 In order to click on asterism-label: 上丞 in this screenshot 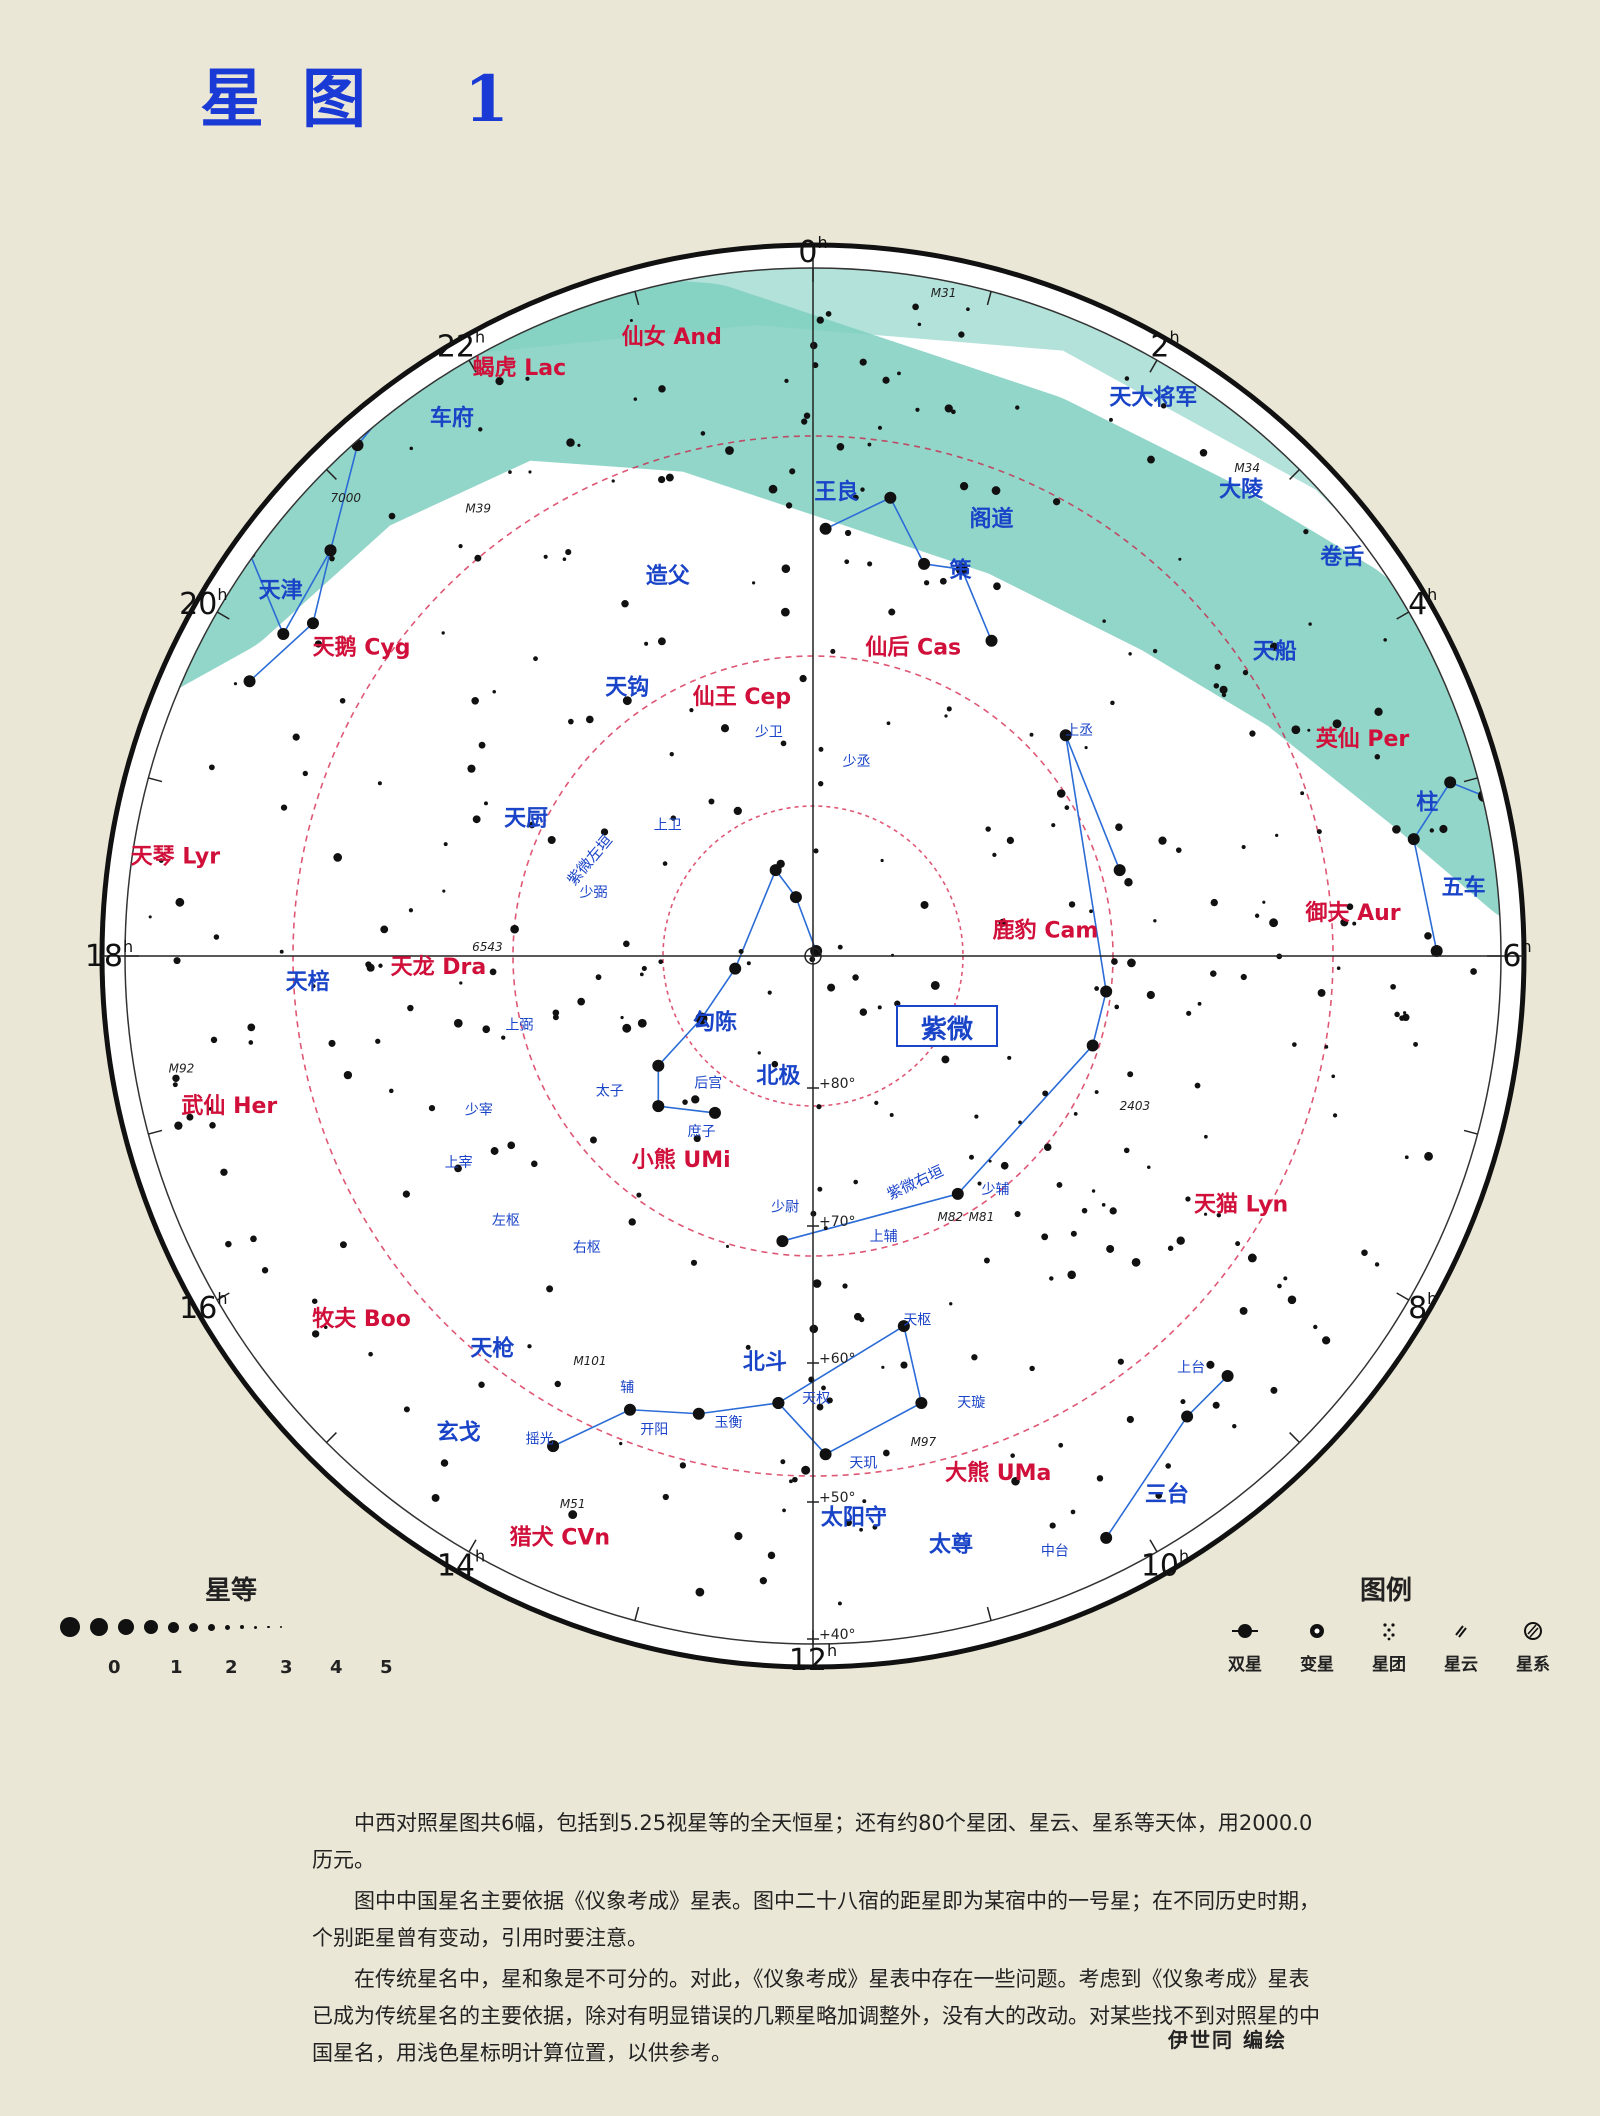, I will do `click(1079, 731)`.